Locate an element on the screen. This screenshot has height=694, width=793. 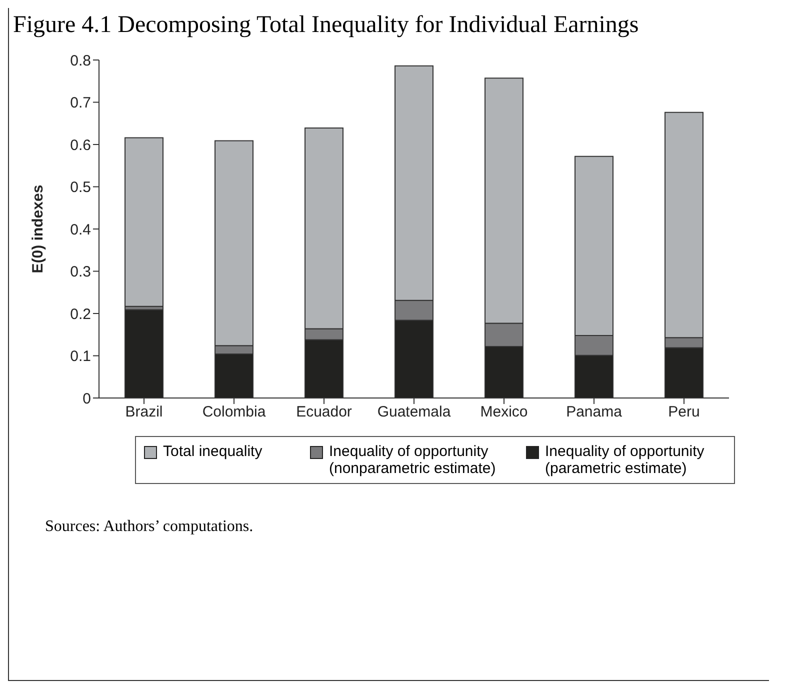
y-axis-title: E(0) indexes is located at coordinates (37, 229).